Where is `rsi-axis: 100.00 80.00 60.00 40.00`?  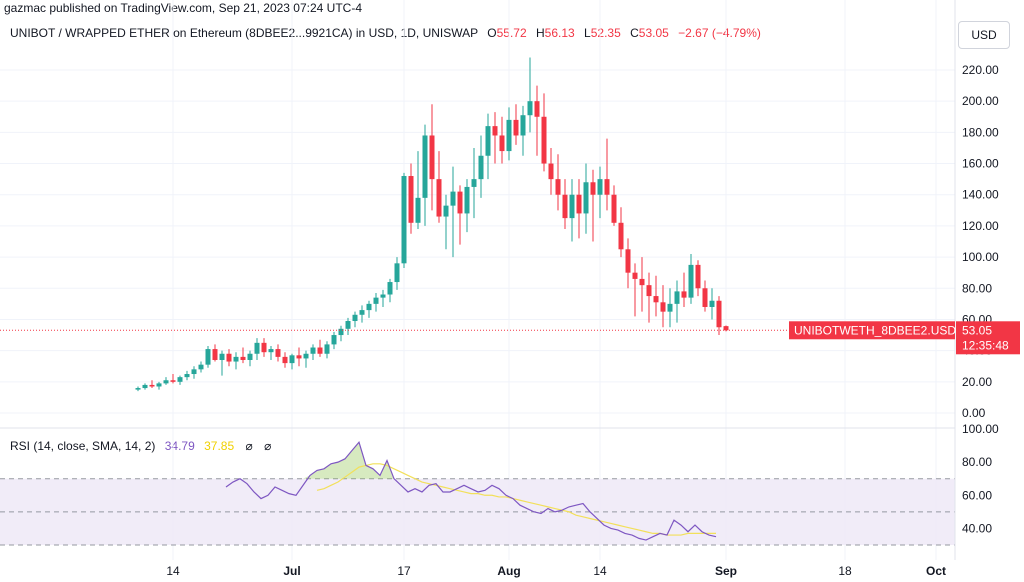 rsi-axis: 100.00 80.00 60.00 40.00 is located at coordinates (980, 478).